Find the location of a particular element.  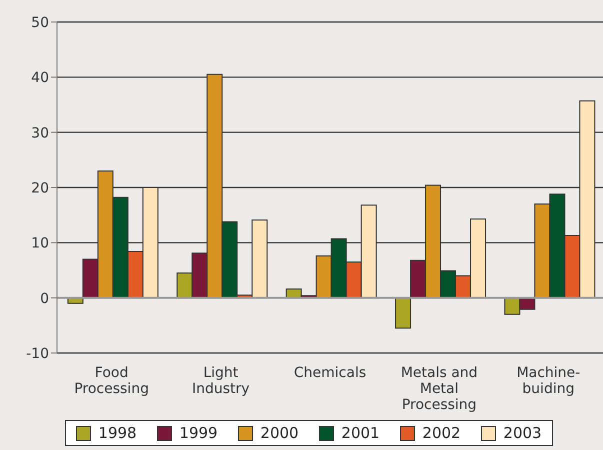

legend-label: 2000 is located at coordinates (279, 433).